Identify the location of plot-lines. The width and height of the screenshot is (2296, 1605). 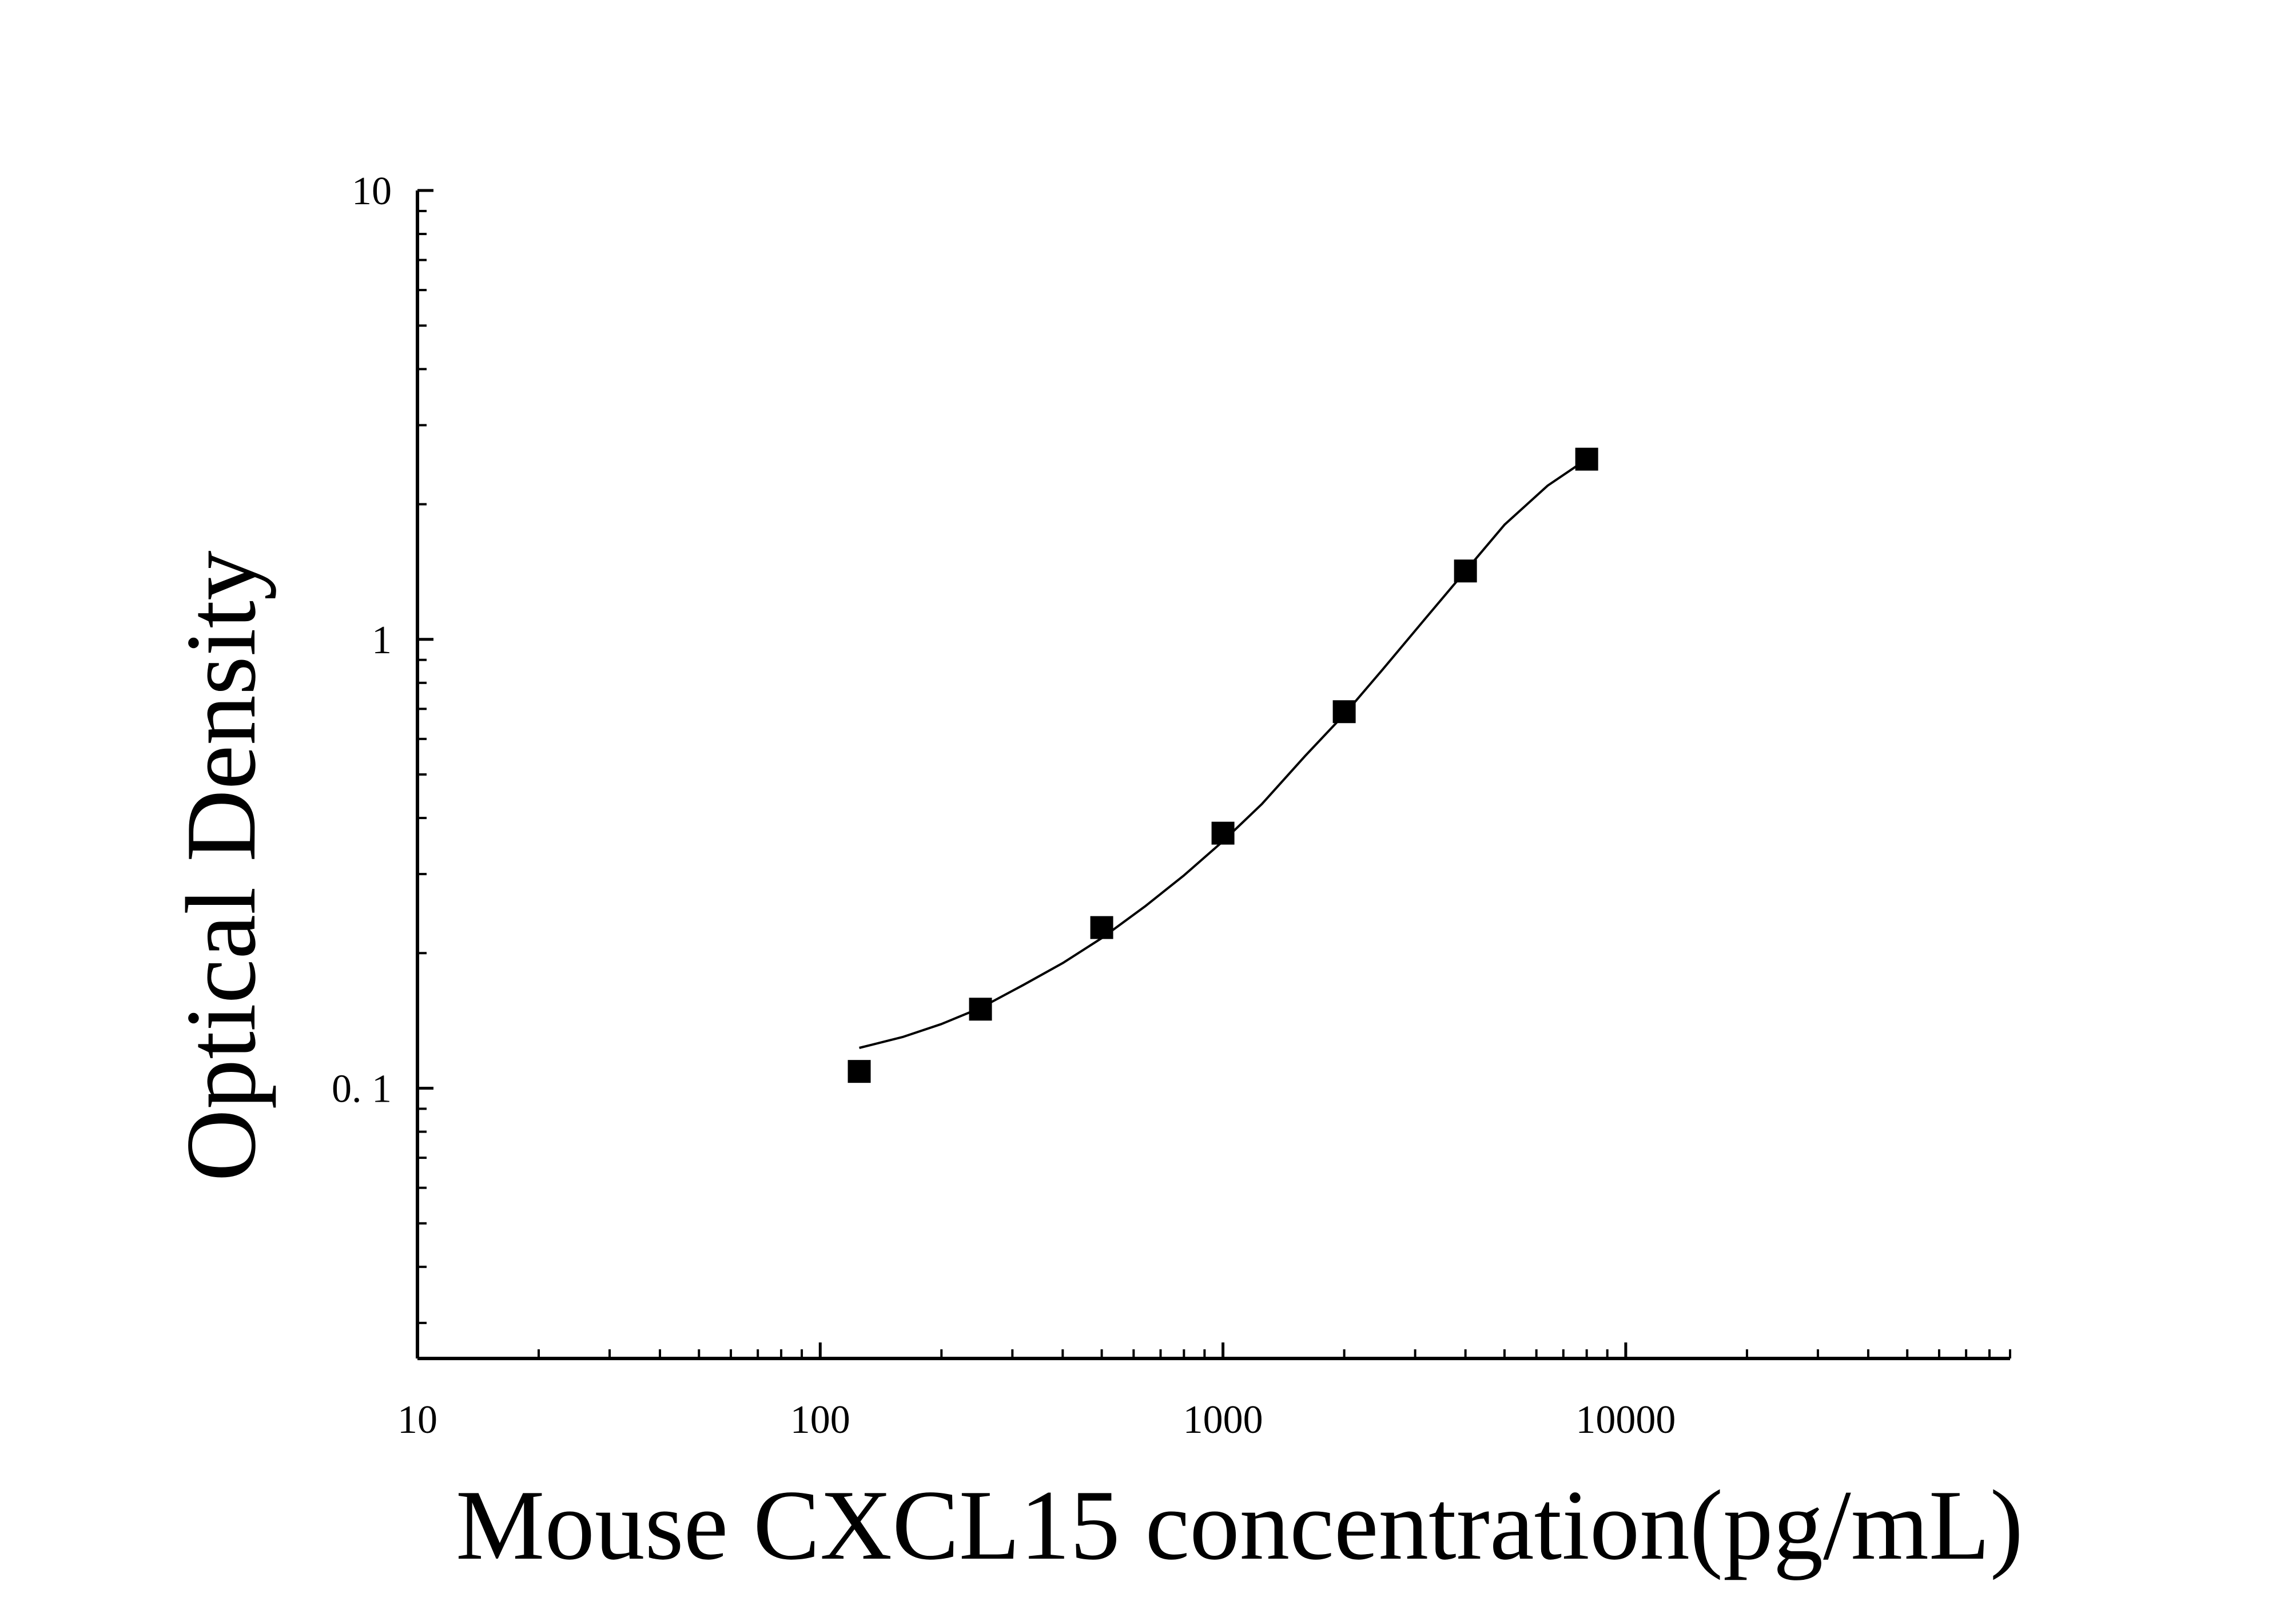
(1223, 753).